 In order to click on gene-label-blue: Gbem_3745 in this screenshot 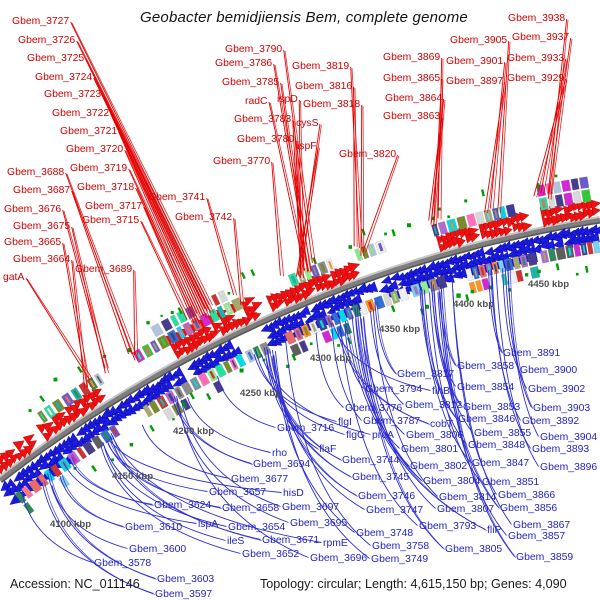, I will do `click(380, 477)`.